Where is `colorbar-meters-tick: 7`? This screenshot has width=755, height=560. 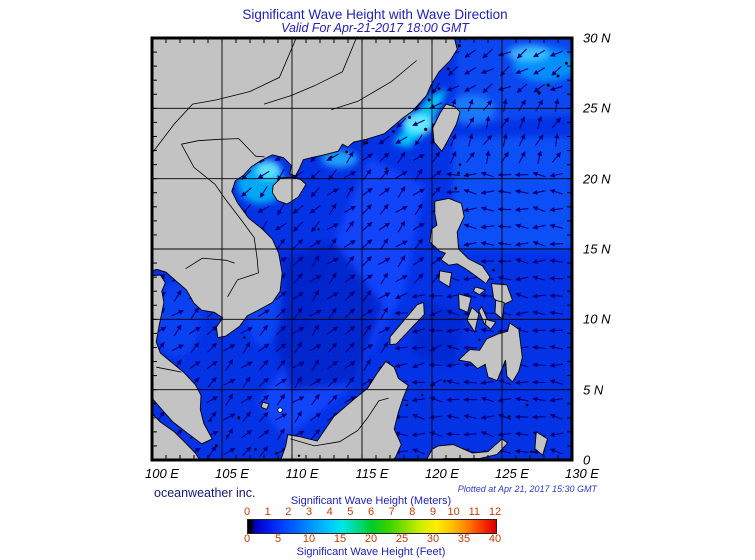
colorbar-meters-tick: 7 is located at coordinates (391, 512).